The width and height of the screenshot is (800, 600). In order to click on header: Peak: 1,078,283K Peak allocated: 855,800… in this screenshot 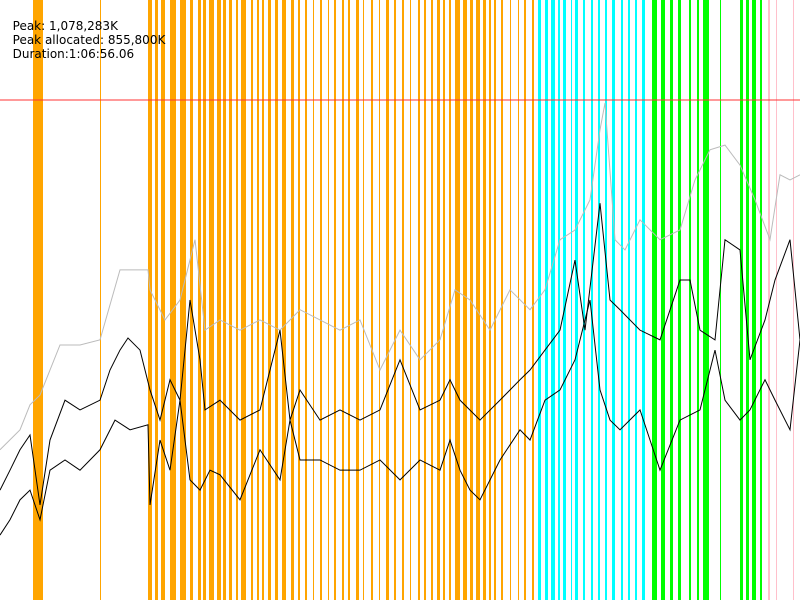, I will do `click(90, 33)`.